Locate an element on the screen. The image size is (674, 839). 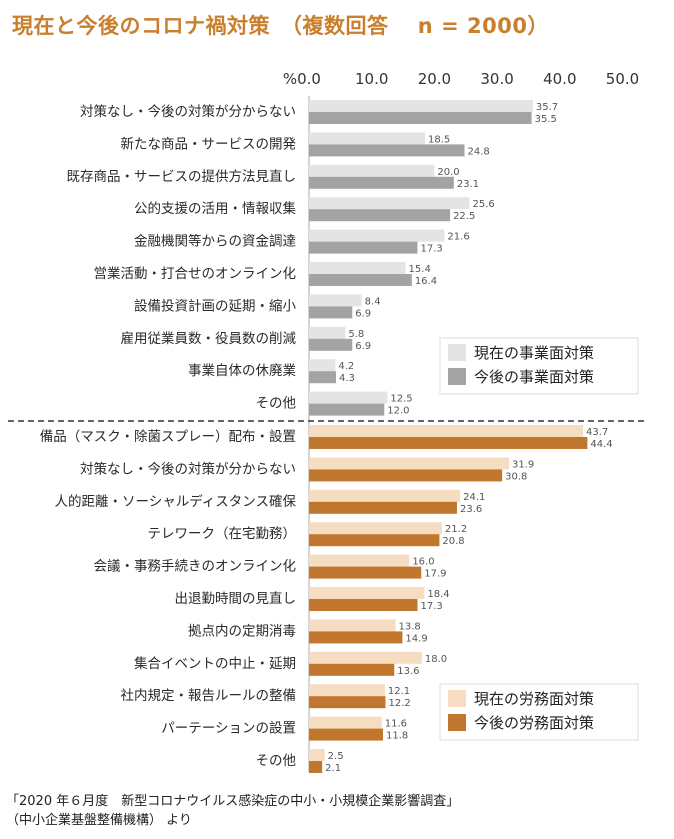
data-label: 12.2 is located at coordinates (399, 703).